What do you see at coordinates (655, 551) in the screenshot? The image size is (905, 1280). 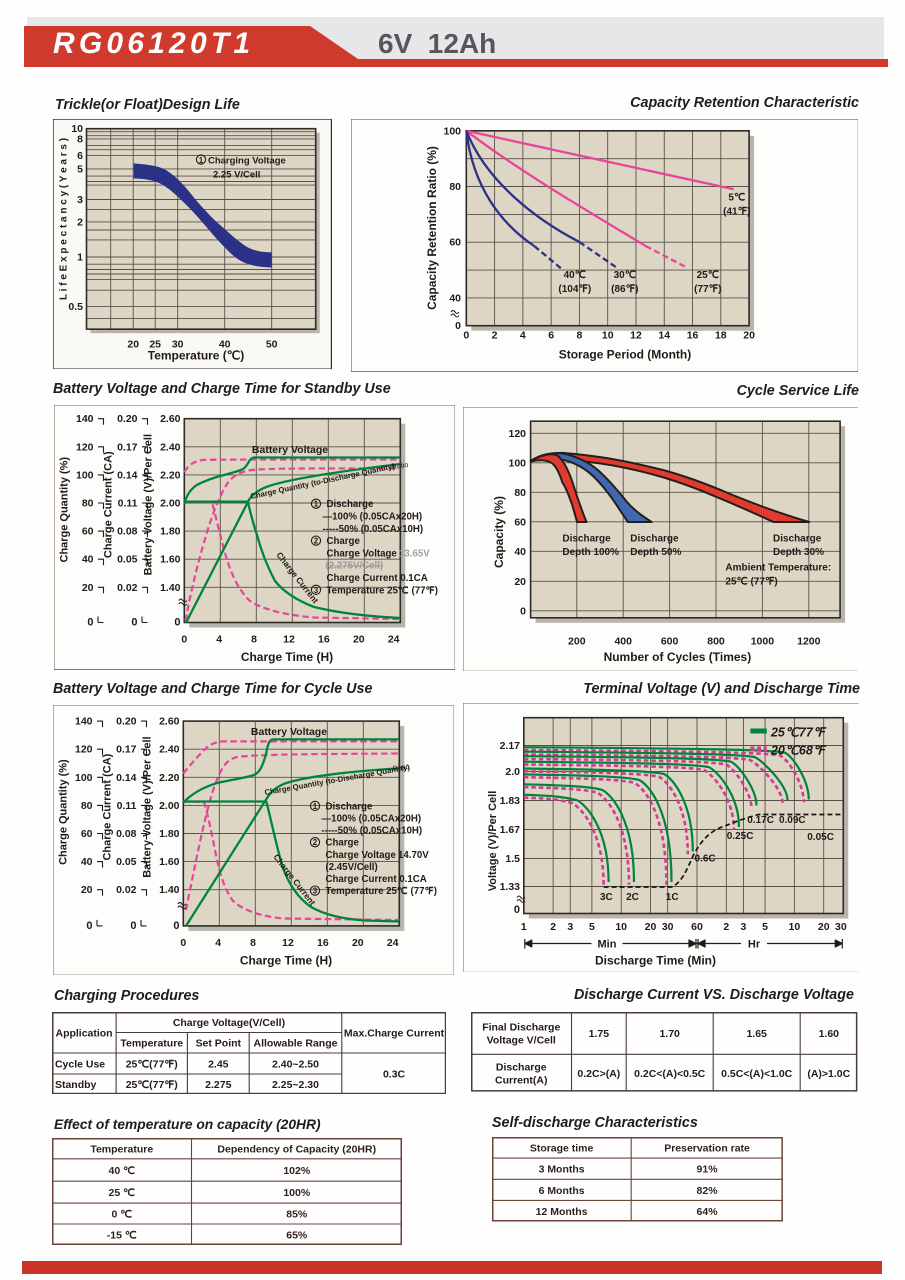 I see `svg-text: Depth 50%` at bounding box center [655, 551].